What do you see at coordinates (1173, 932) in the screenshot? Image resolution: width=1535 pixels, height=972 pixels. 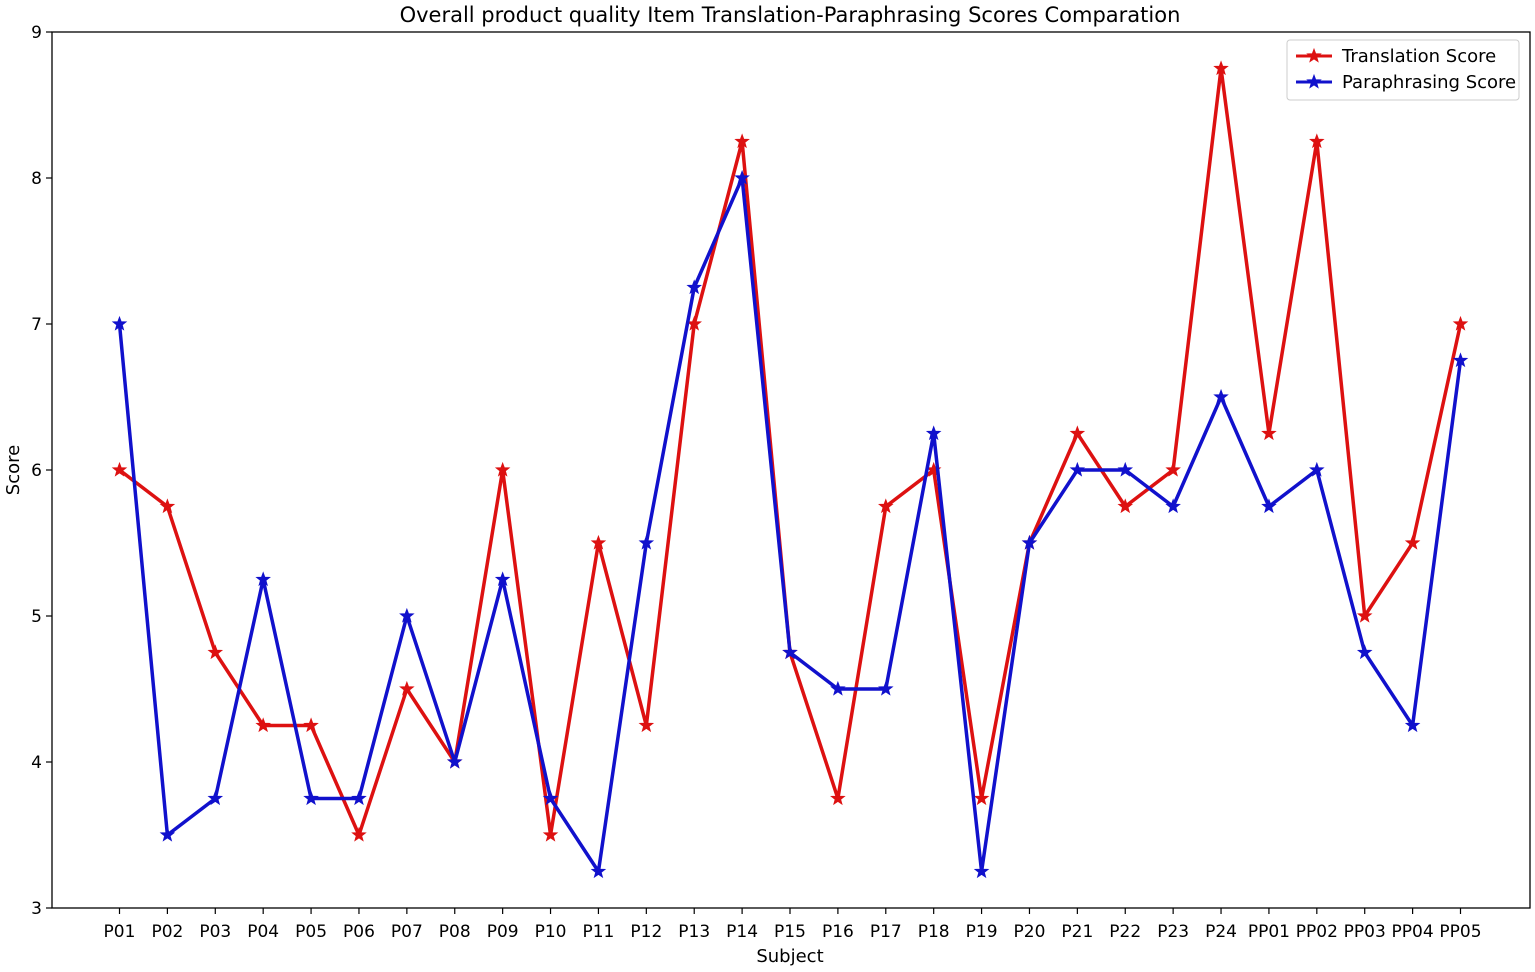 I see `x-tick-label: P23` at bounding box center [1173, 932].